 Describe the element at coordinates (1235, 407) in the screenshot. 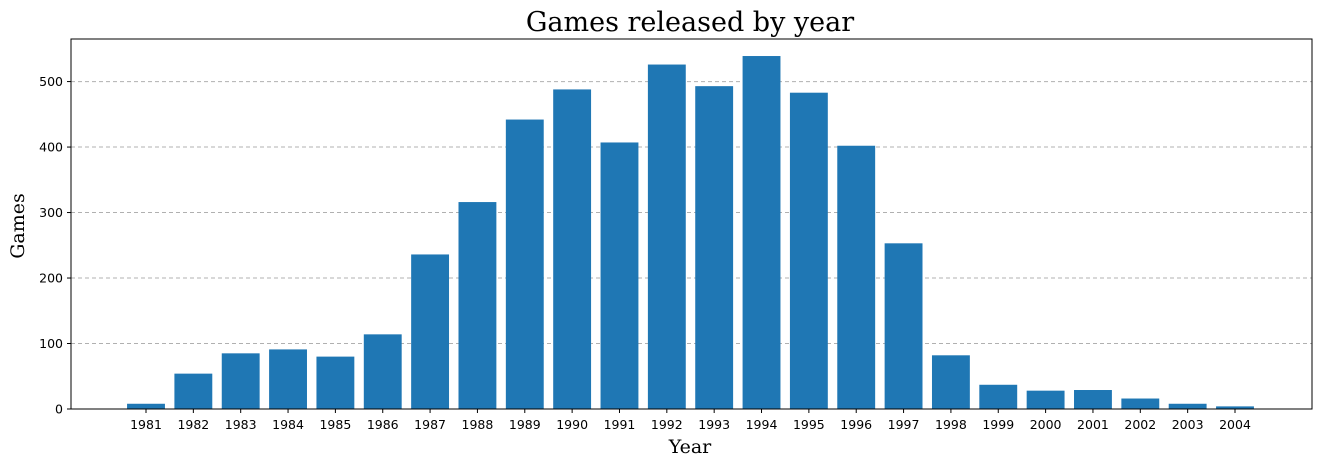

I see `bar-2004` at that location.